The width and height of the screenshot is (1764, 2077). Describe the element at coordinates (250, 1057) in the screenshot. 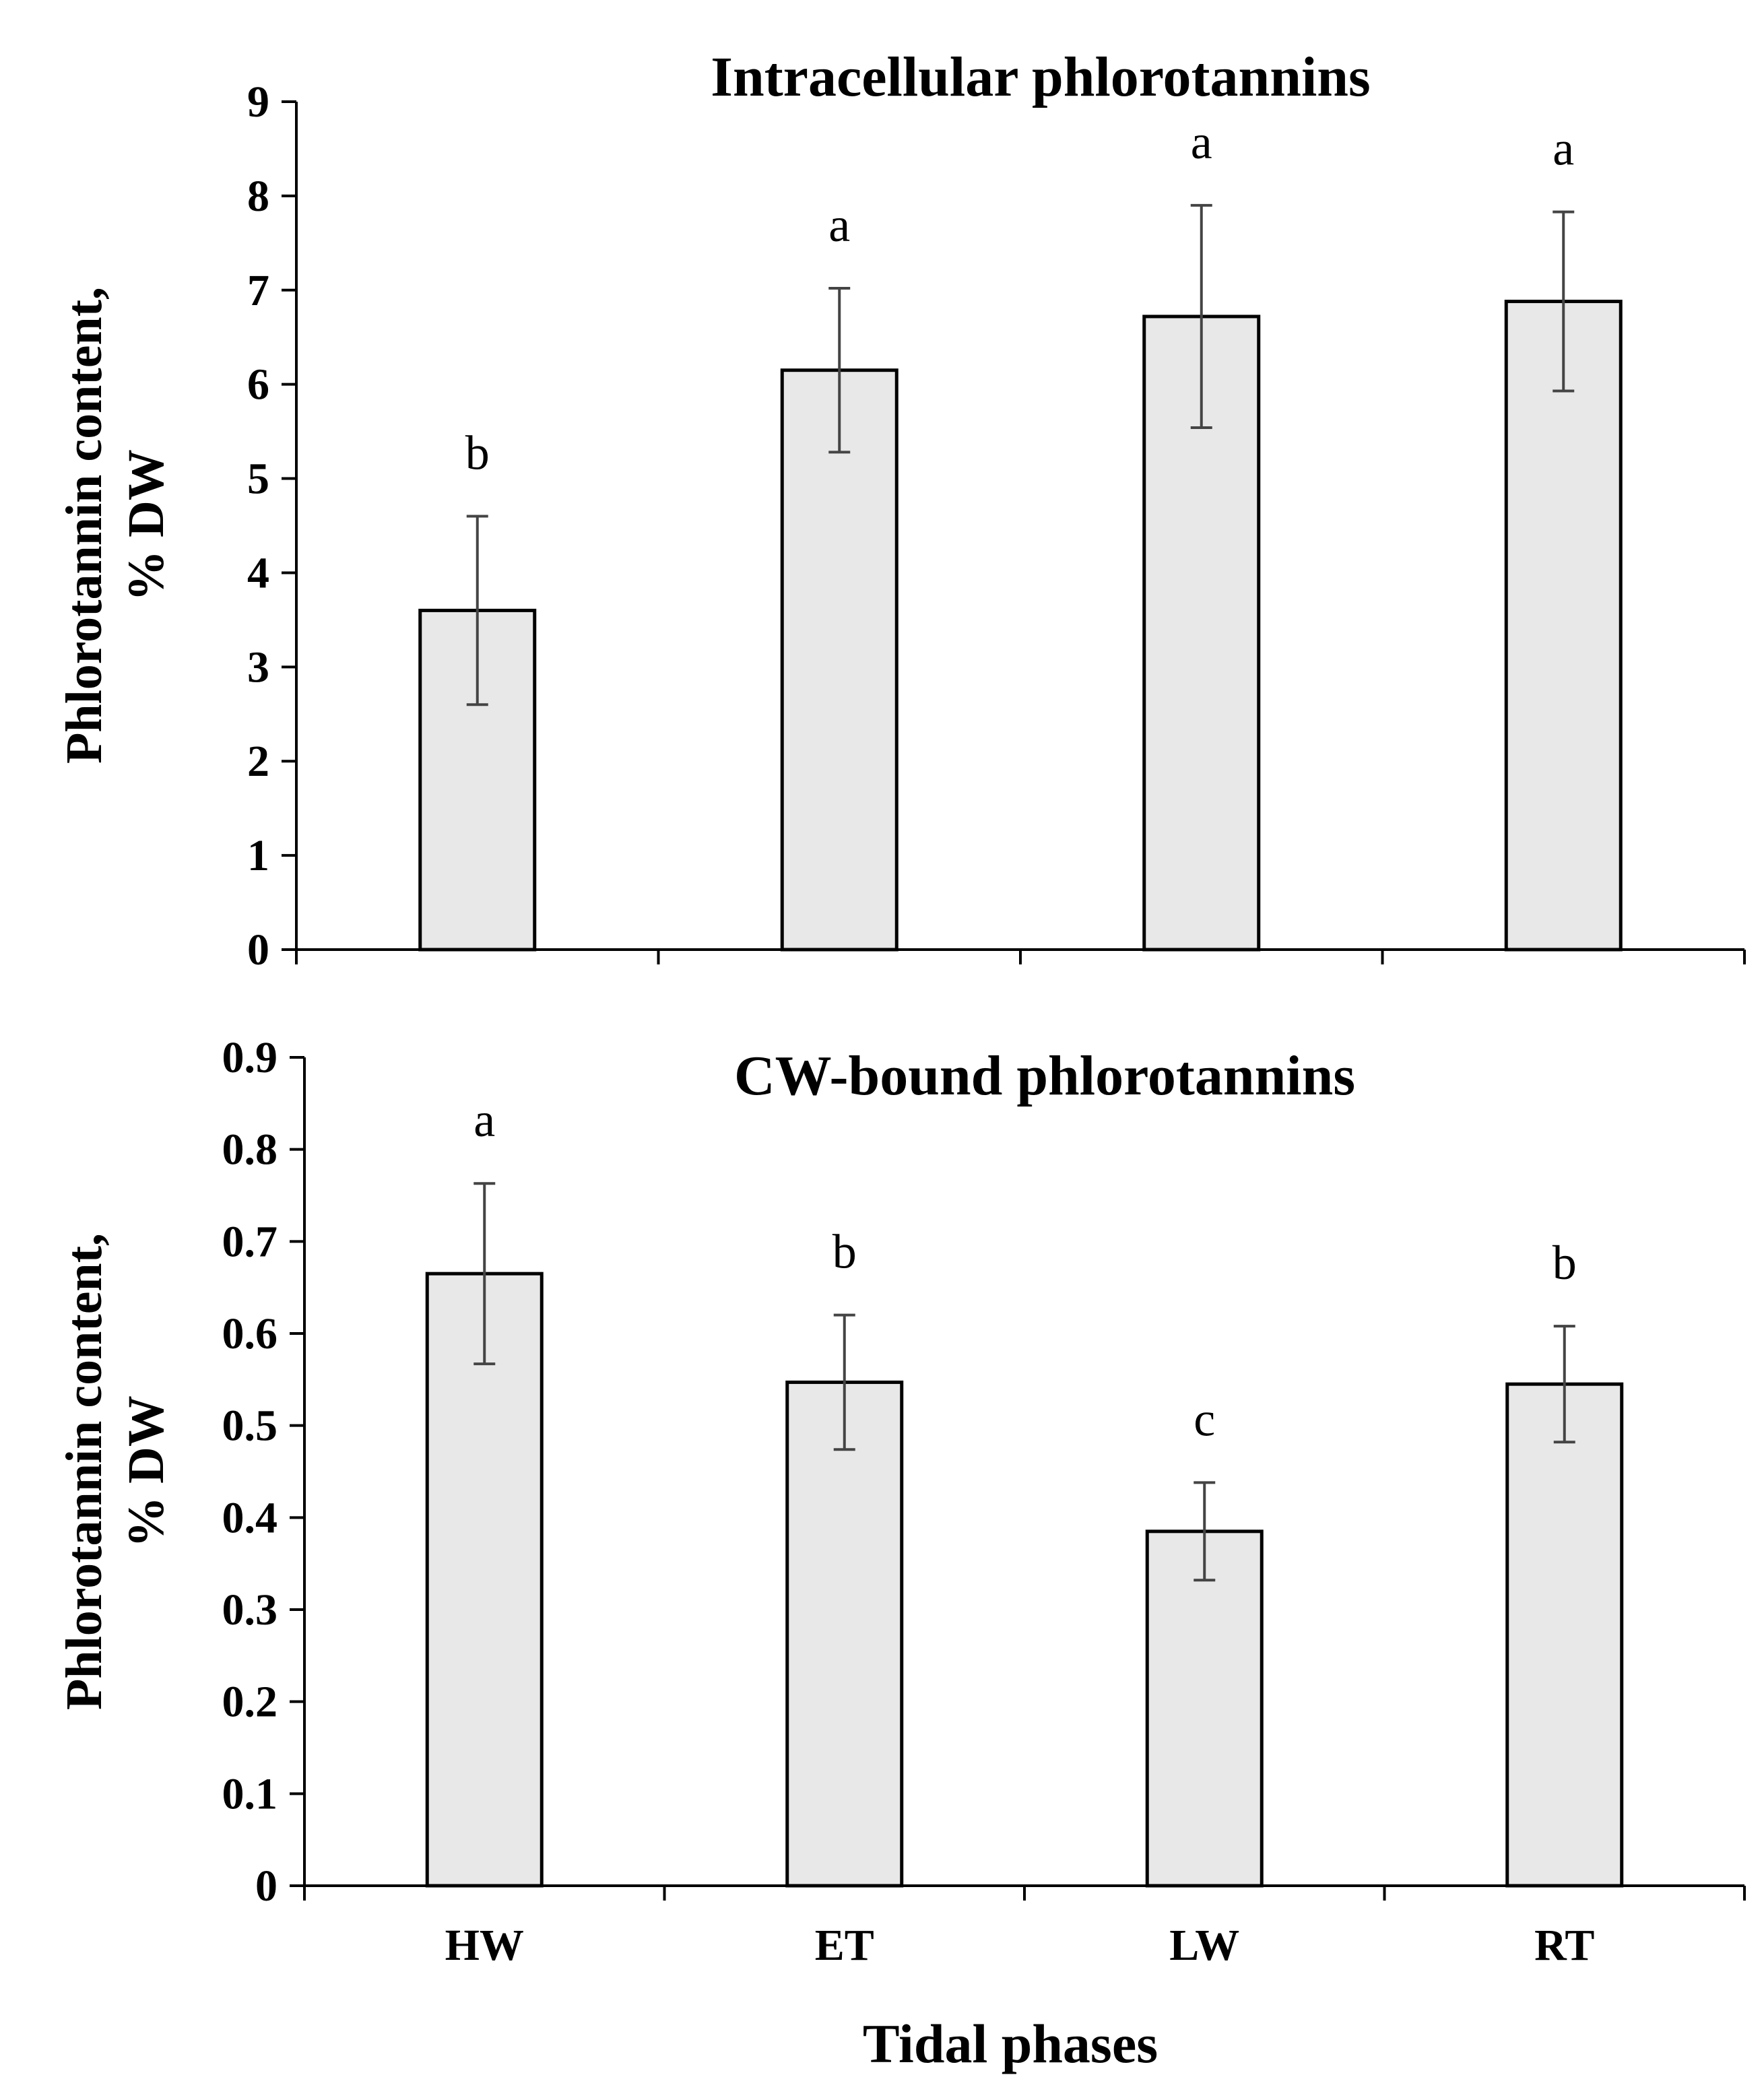

I see `y-tick-label: 0.9` at that location.